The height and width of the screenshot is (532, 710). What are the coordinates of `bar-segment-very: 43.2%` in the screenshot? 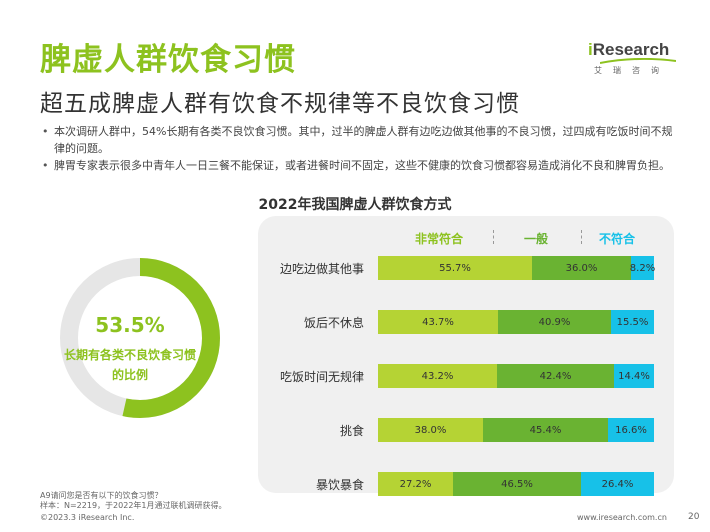 It's located at (437, 376).